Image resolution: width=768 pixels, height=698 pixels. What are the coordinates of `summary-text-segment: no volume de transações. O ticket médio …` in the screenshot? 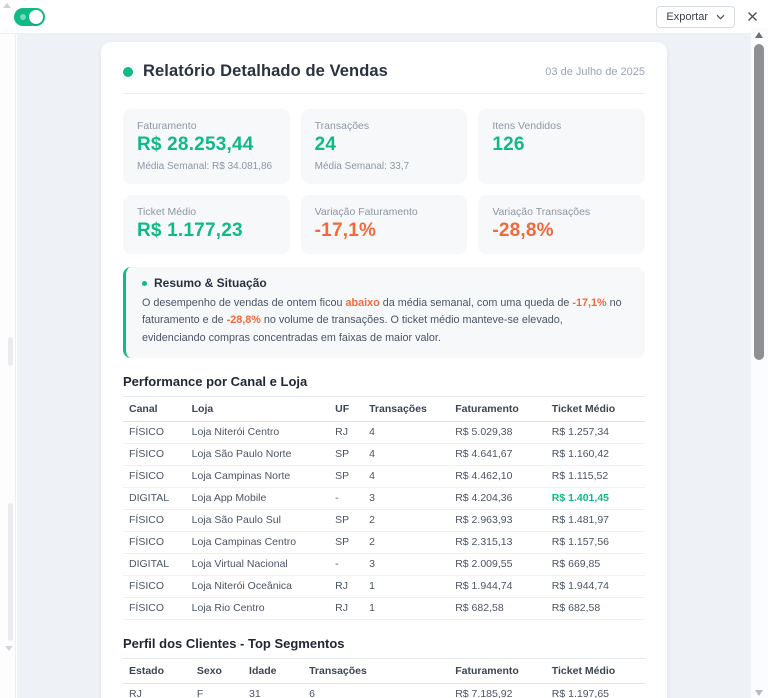 It's located at (352, 329).